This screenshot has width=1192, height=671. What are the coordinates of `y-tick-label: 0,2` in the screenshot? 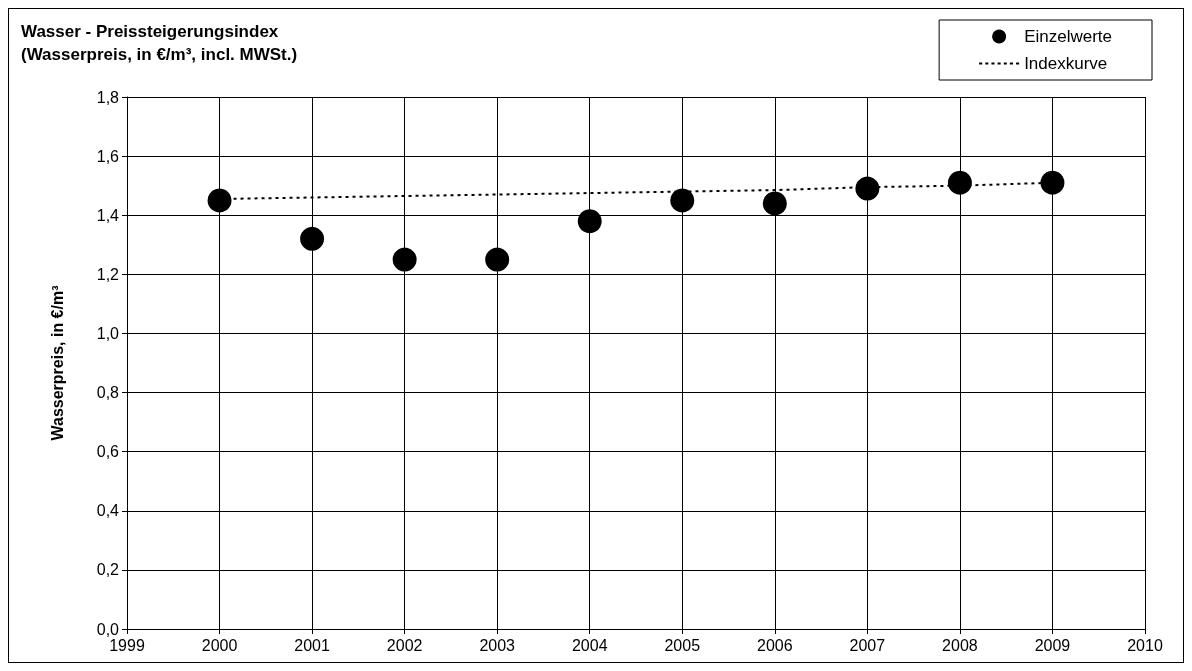 It's located at (108, 570).